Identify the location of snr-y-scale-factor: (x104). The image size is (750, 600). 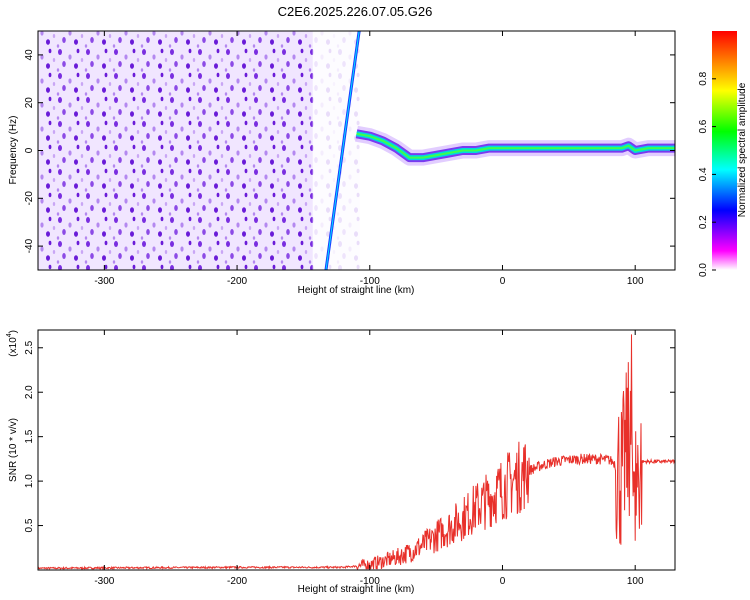
(12, 343).